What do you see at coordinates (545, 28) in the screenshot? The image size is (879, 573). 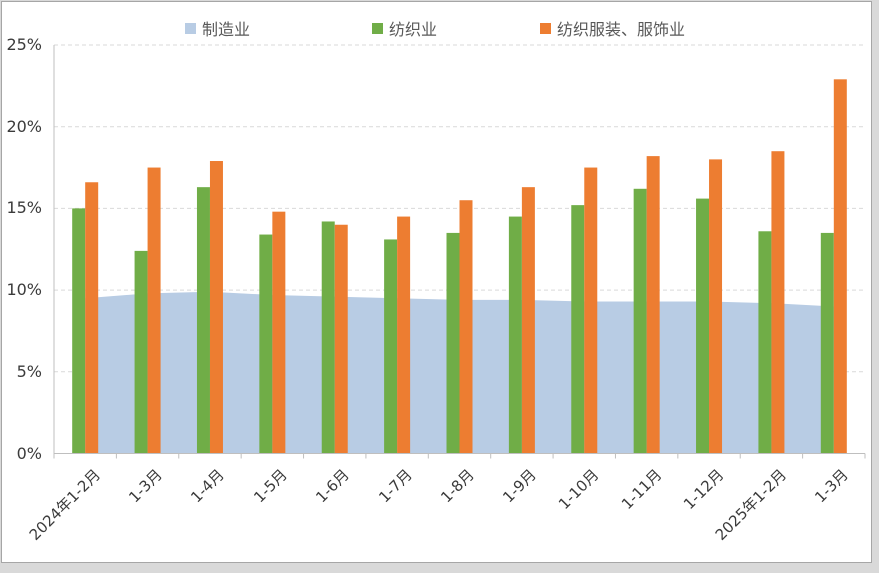 I see `legend-swatch-apparel-icon` at bounding box center [545, 28].